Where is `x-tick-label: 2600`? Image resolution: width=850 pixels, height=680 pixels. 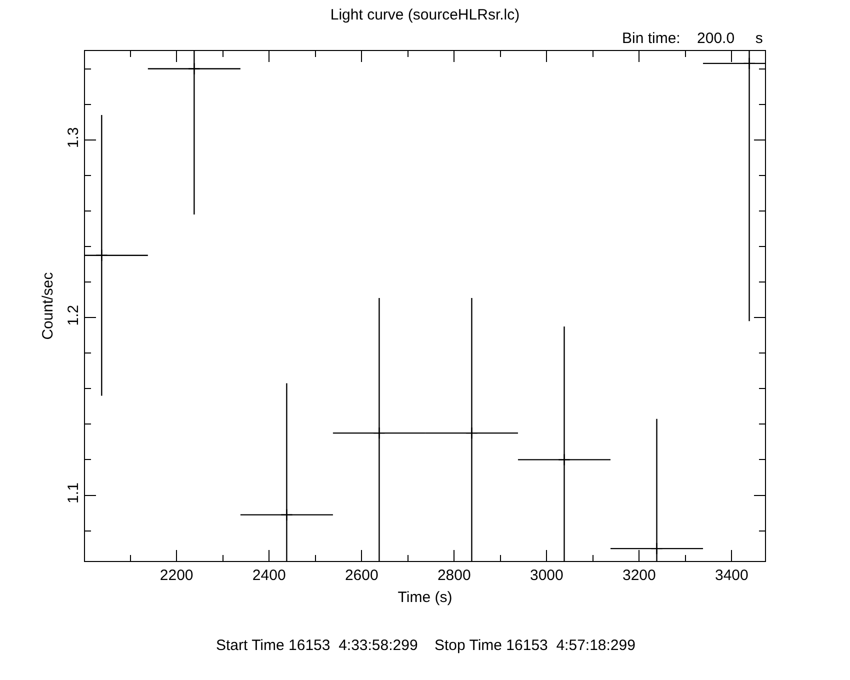 x-tick-label: 2600 is located at coordinates (361, 575).